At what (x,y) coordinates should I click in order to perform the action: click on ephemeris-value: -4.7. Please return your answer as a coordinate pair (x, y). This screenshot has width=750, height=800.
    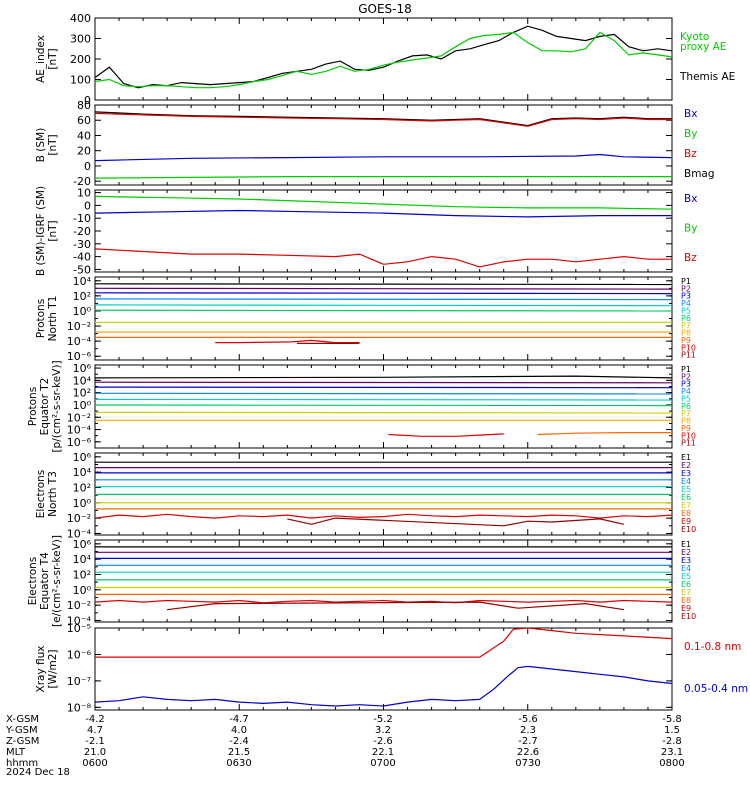
    Looking at the image, I should click on (239, 719).